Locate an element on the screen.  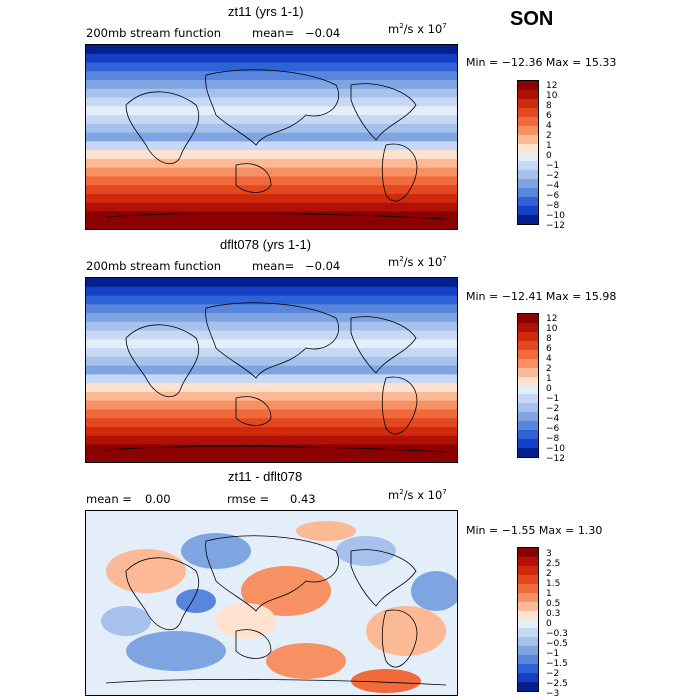
panel3-title: zt11 - dflt078 is located at coordinates (265, 476).